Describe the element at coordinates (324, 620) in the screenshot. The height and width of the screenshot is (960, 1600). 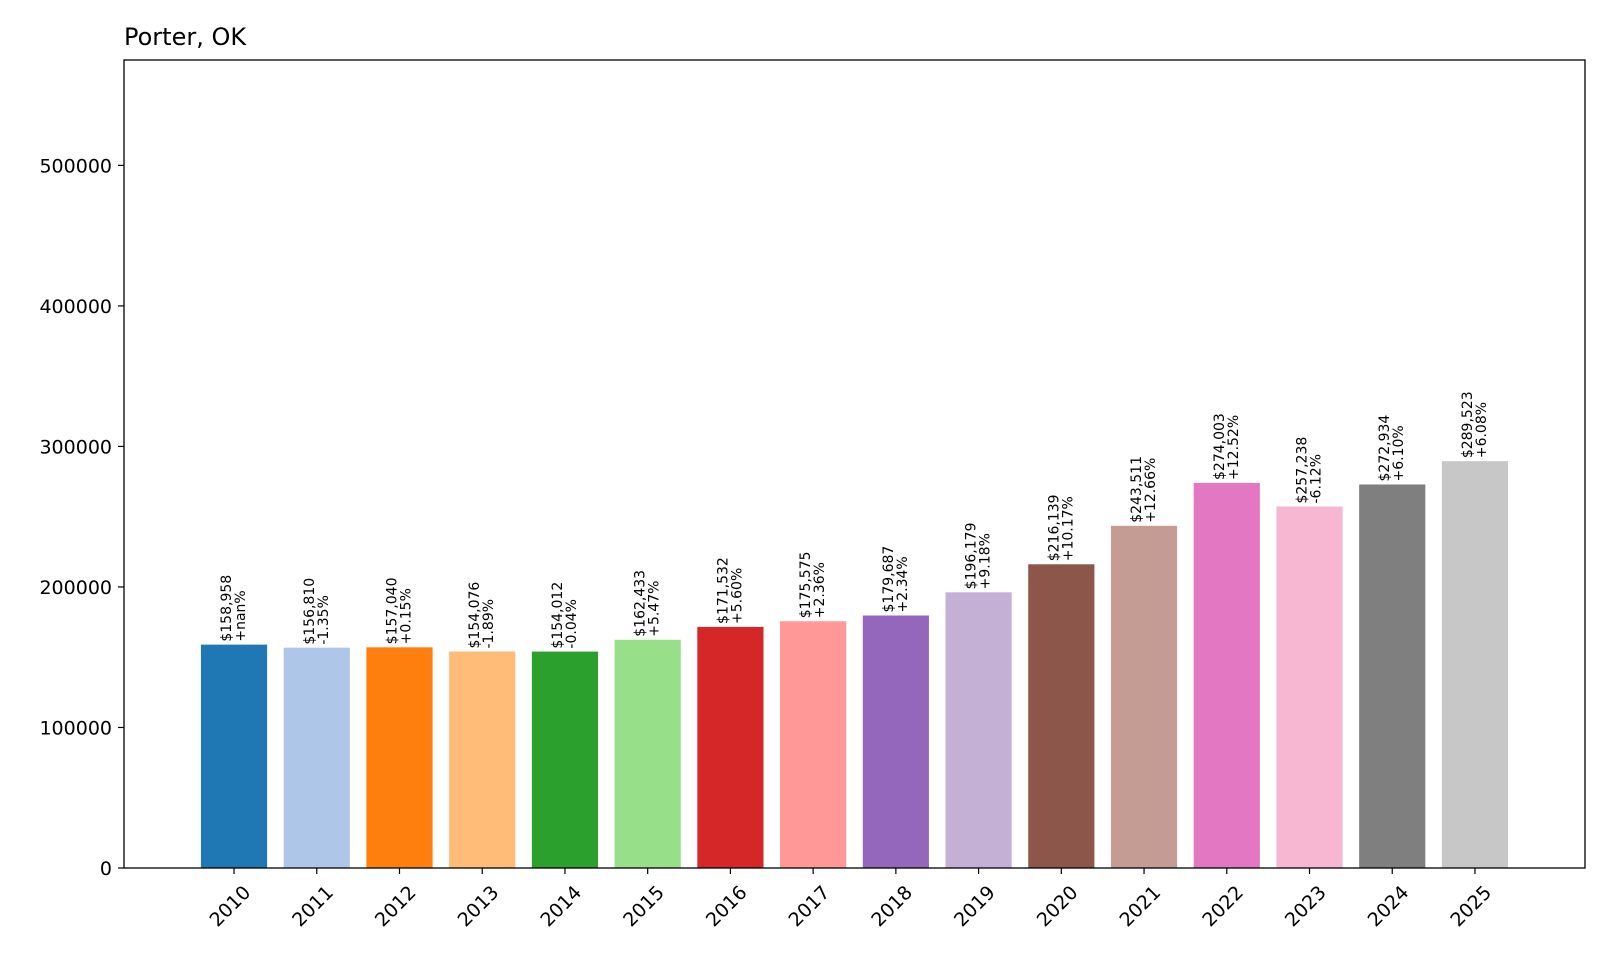
I see `bar-change-text: -1.35%` at that location.